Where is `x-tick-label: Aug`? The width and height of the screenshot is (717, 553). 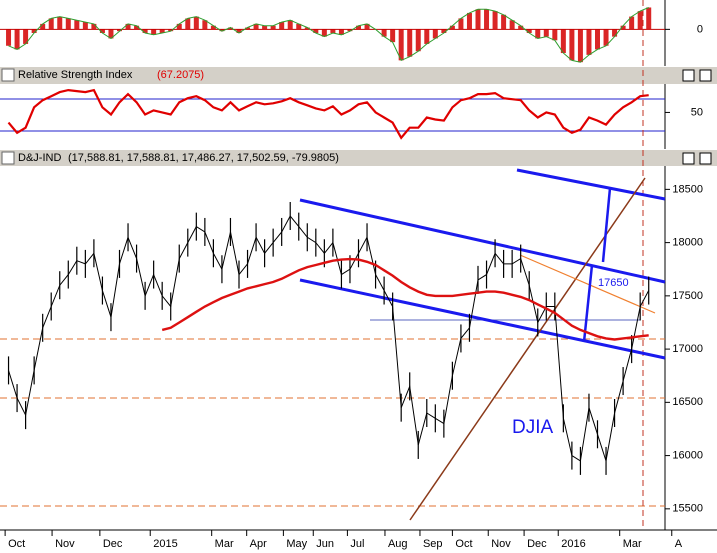
x-tick-label: Aug is located at coordinates (398, 544).